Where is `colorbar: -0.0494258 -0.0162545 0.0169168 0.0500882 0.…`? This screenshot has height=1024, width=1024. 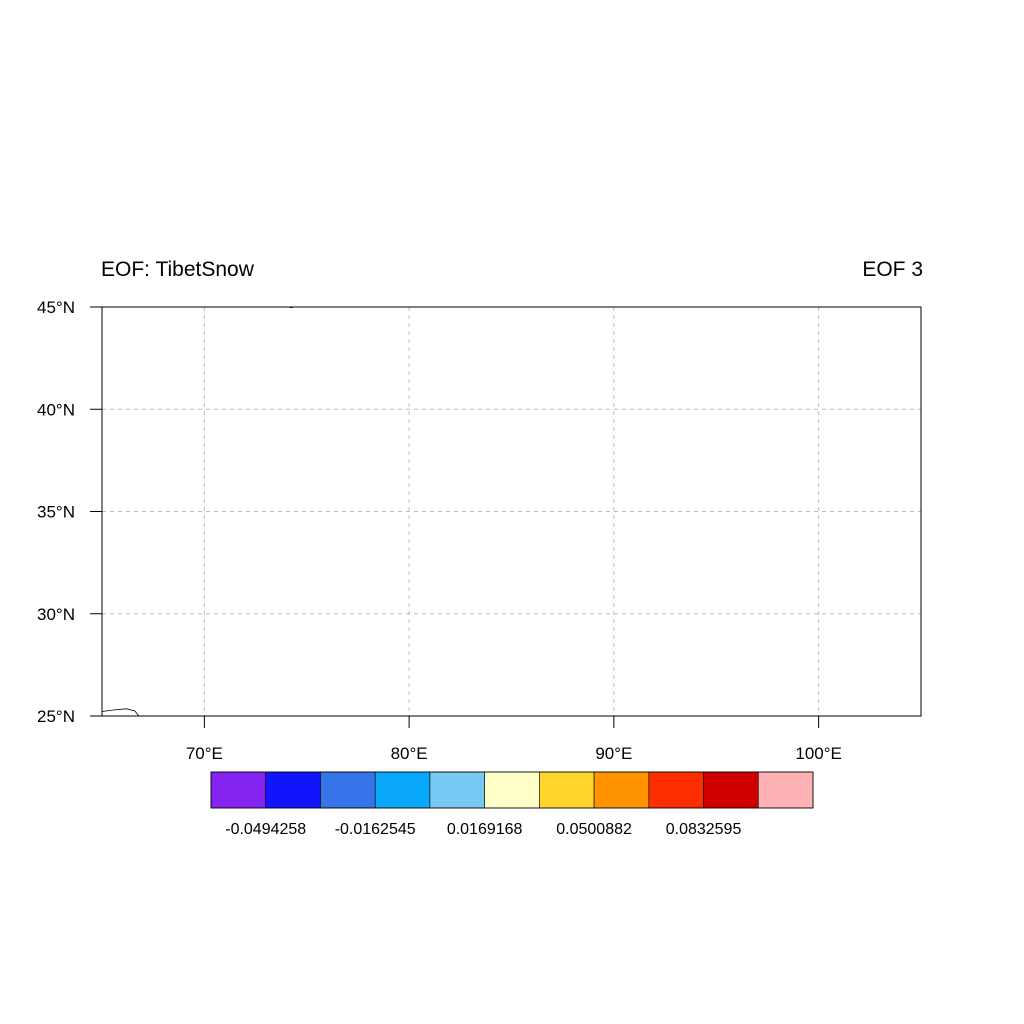 colorbar: -0.0494258 -0.0162545 0.0169168 0.0500882 0.… is located at coordinates (512, 804).